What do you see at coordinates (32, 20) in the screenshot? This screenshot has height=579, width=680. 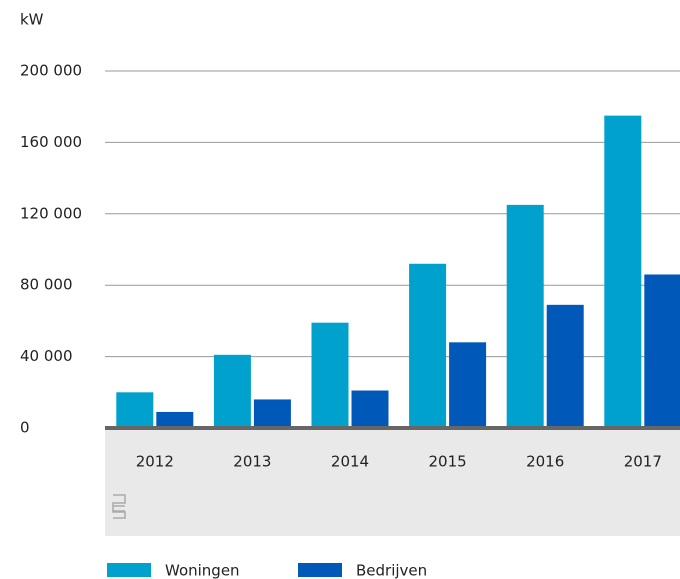 I see `y-axis-label: kW` at bounding box center [32, 20].